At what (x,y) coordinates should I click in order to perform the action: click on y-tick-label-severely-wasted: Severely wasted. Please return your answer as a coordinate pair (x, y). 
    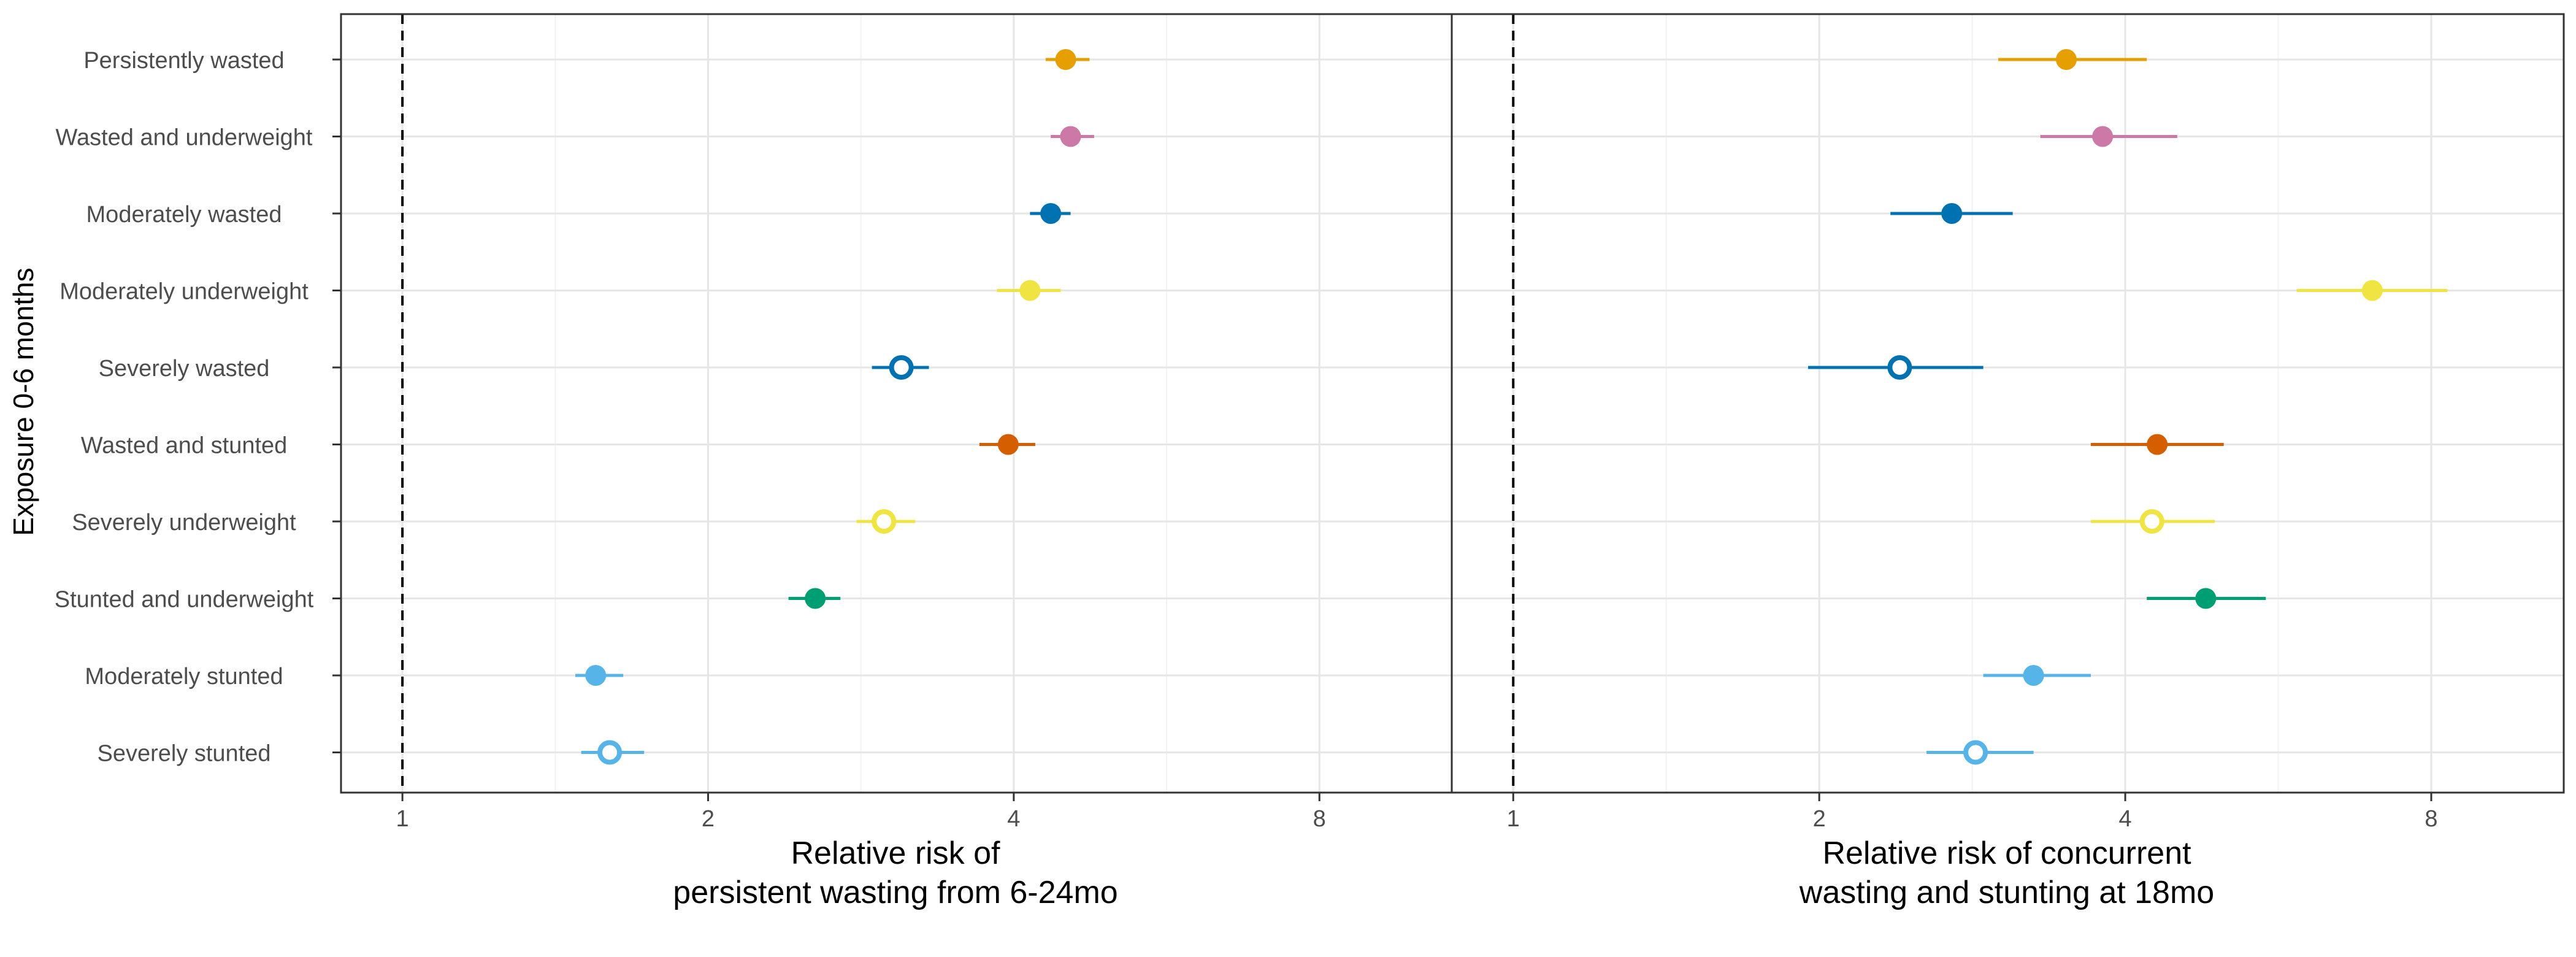
    Looking at the image, I should click on (184, 369).